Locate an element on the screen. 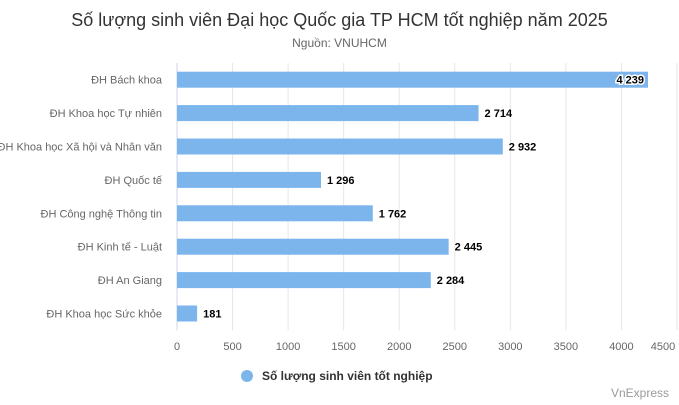 The height and width of the screenshot is (405, 679). x-tick-label: 4500 is located at coordinates (663, 347).